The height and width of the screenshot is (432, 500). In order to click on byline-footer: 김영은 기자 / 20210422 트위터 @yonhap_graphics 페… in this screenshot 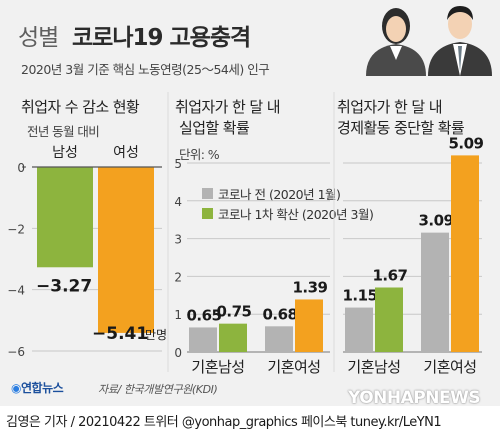, I will do `click(224, 422)`.